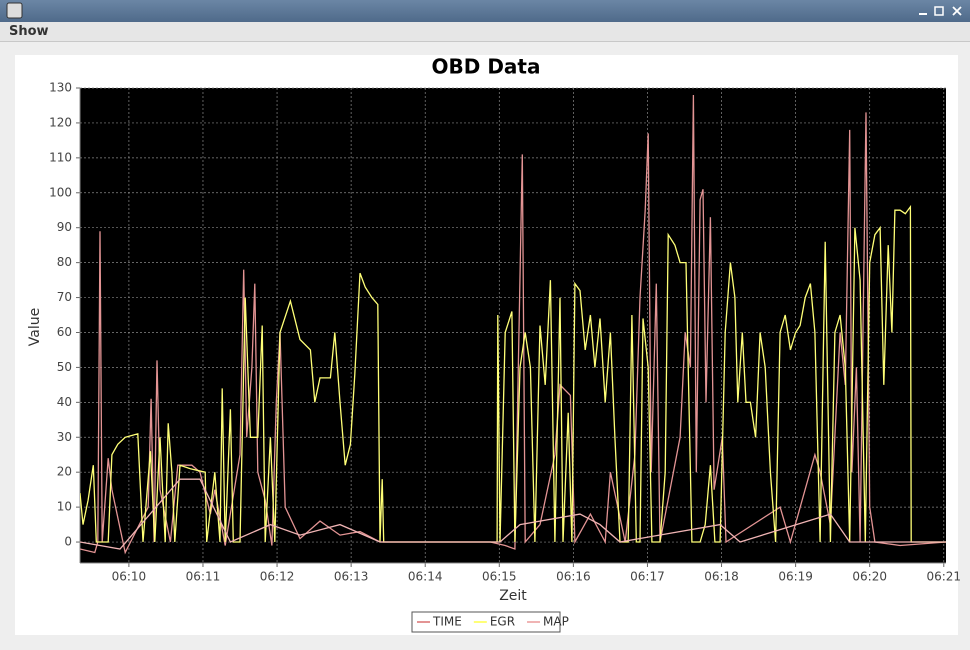 This screenshot has width=970, height=650. Describe the element at coordinates (943, 577) in the screenshot. I see `x-tick-label: 06:21` at that location.